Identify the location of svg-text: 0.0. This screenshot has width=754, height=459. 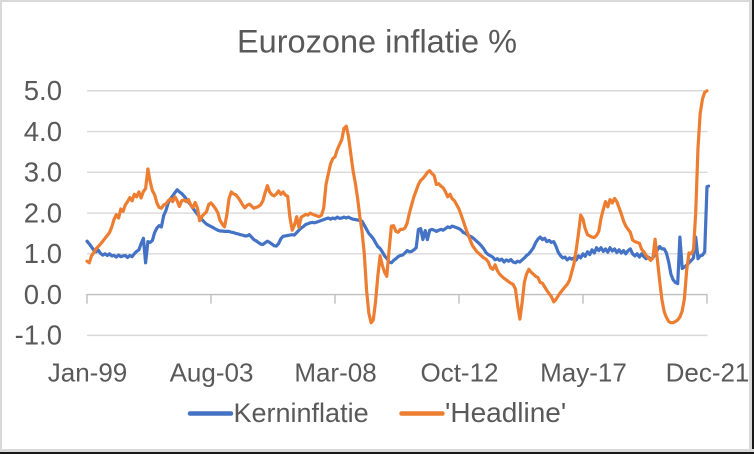
(43, 294).